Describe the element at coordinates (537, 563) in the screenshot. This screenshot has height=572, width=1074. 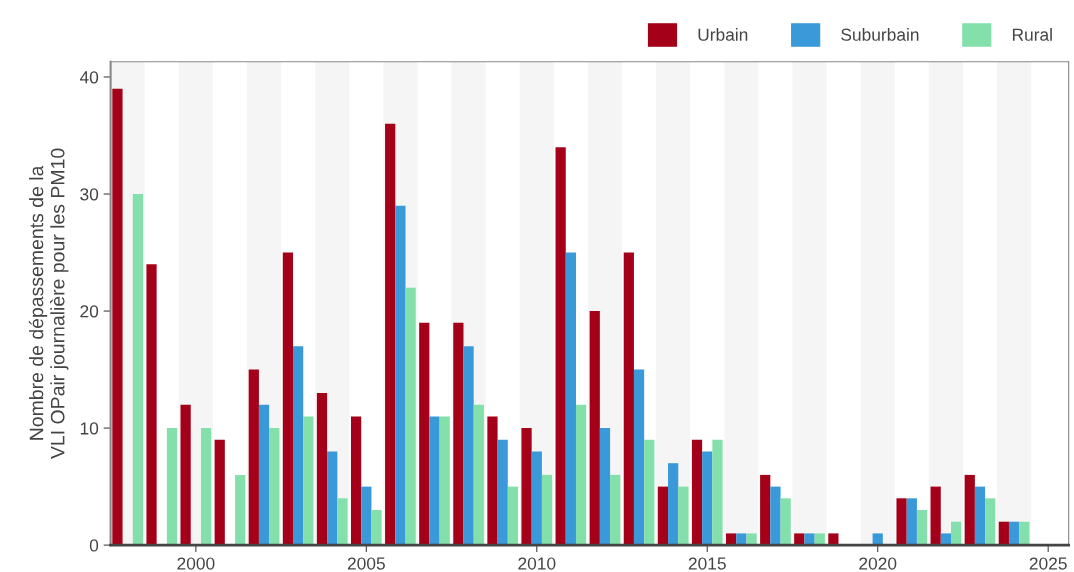
I see `x-tick-label: 2010` at that location.